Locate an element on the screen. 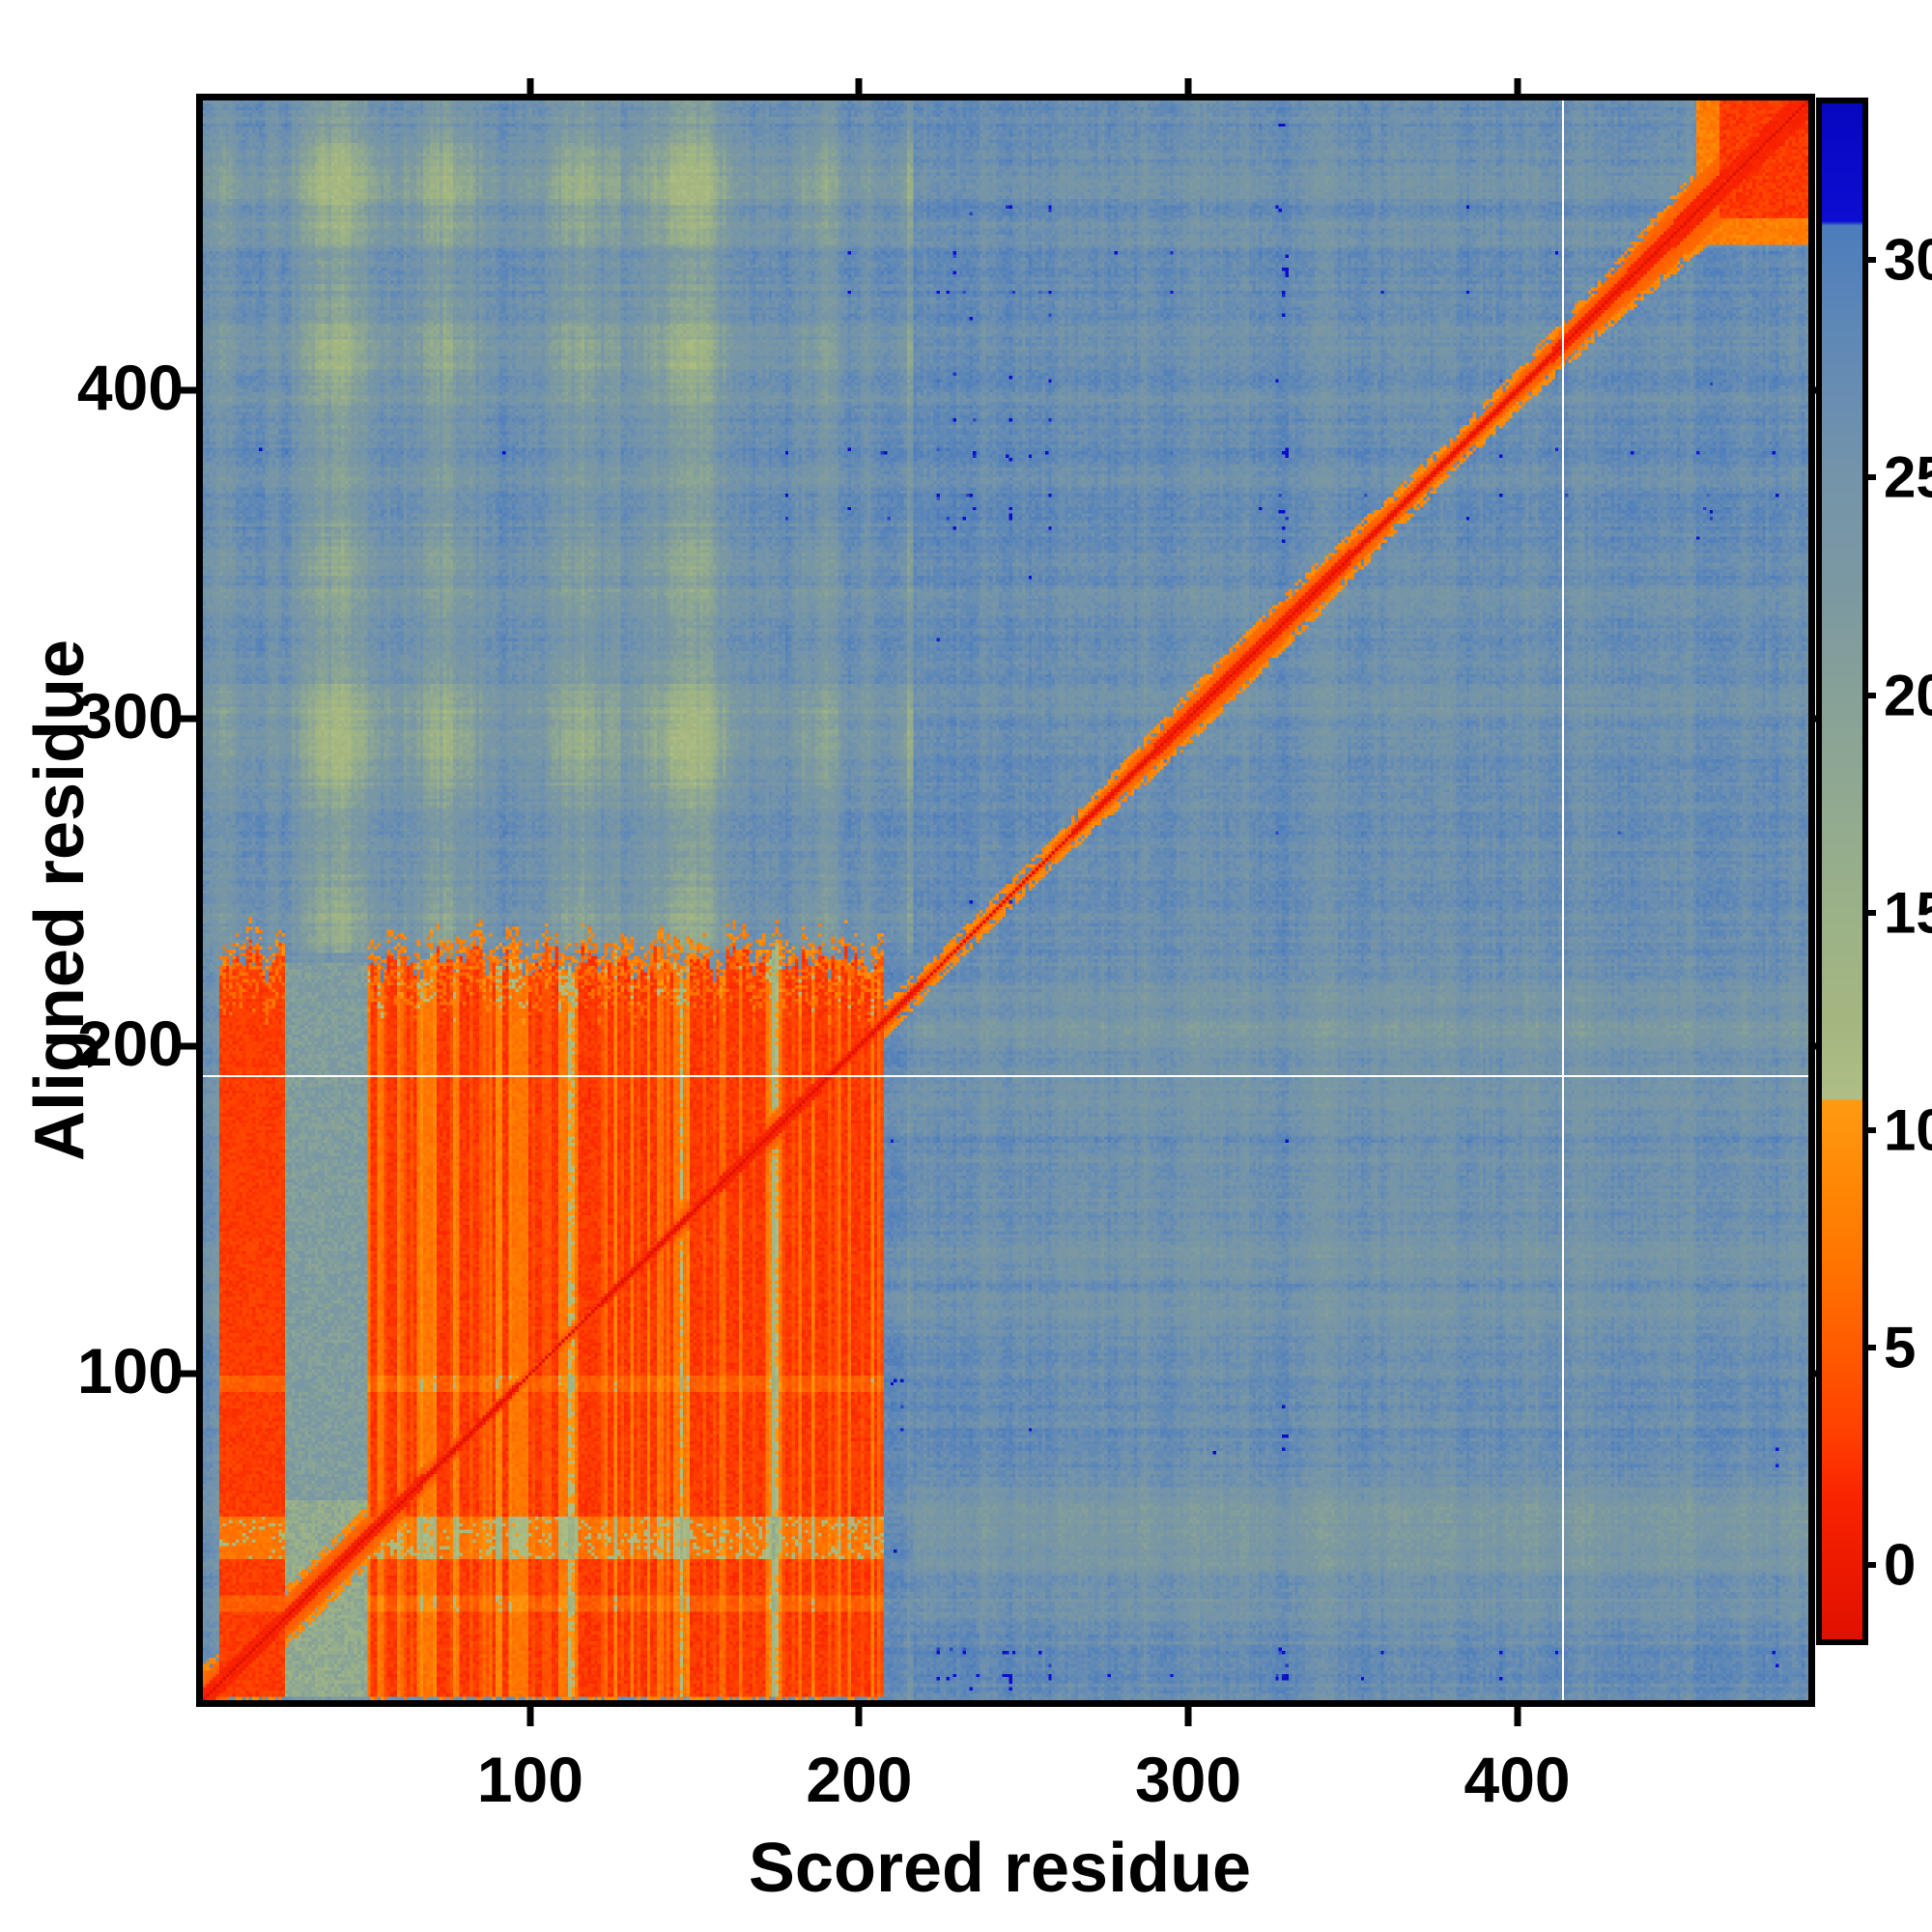 The width and height of the screenshot is (1932, 1932). colorbar-tick-label: 30 is located at coordinates (1908, 260).